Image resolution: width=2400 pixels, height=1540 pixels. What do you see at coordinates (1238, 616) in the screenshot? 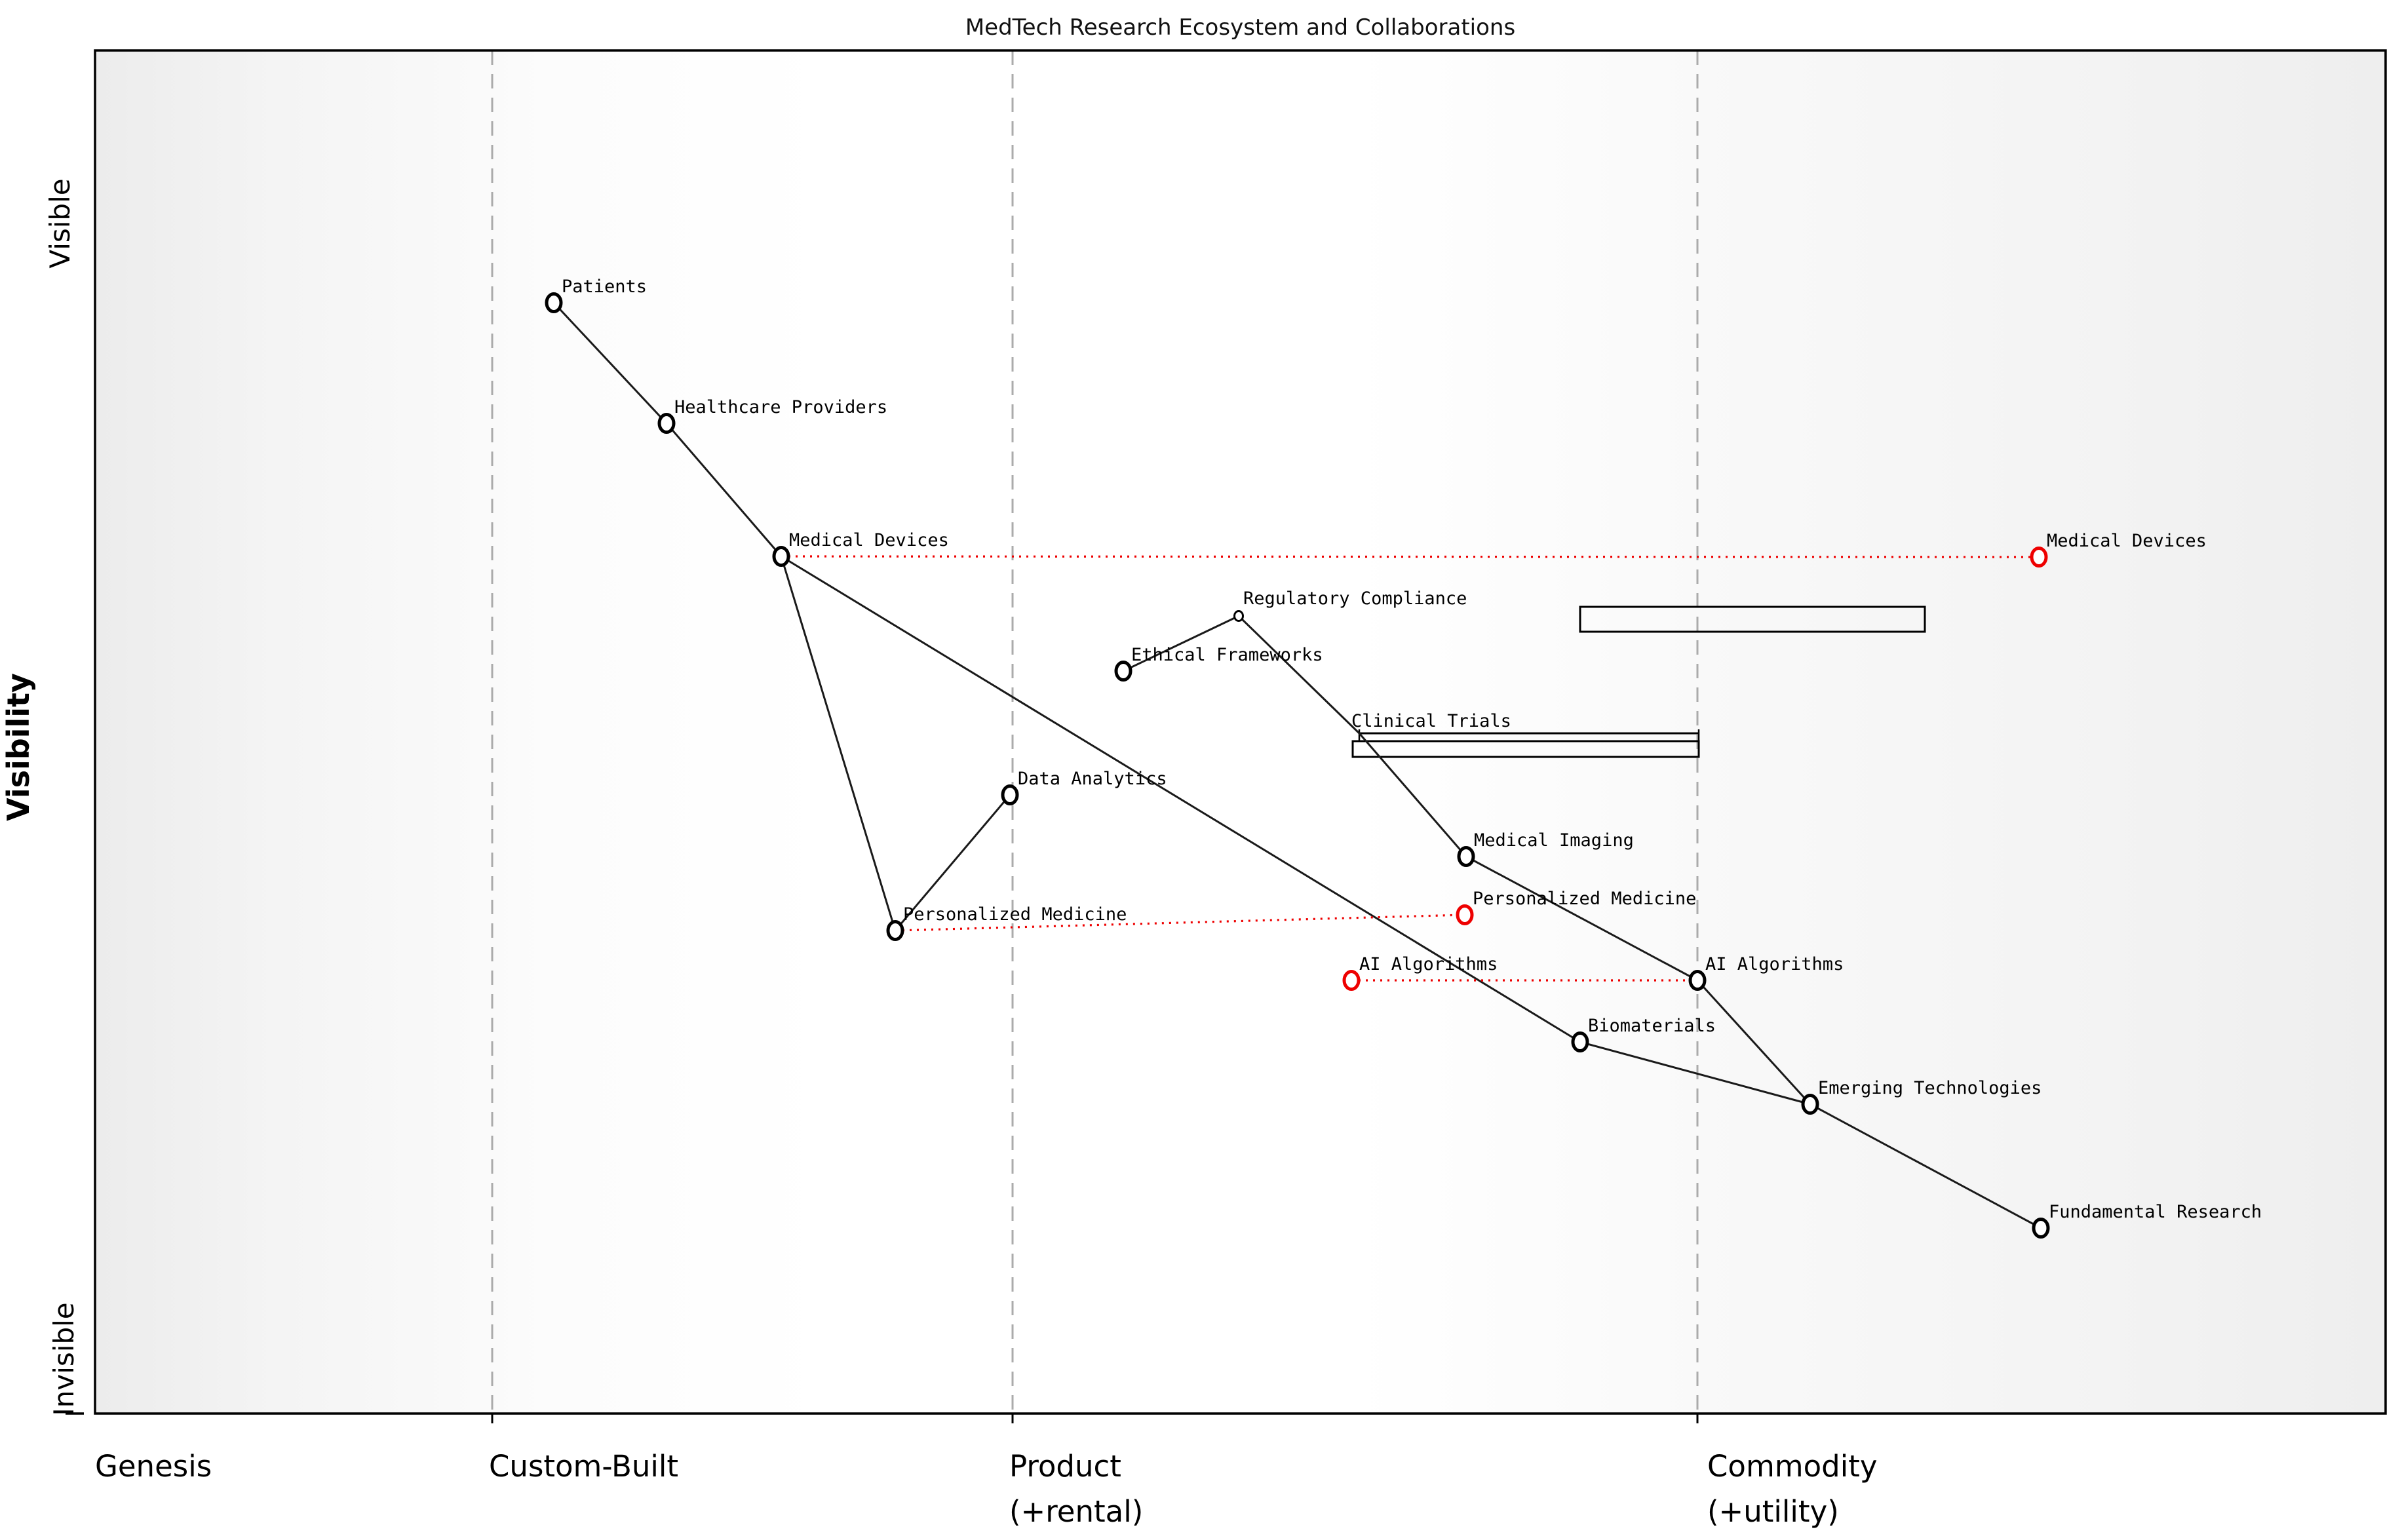
I see `node-regulatory_compliance` at bounding box center [1238, 616].